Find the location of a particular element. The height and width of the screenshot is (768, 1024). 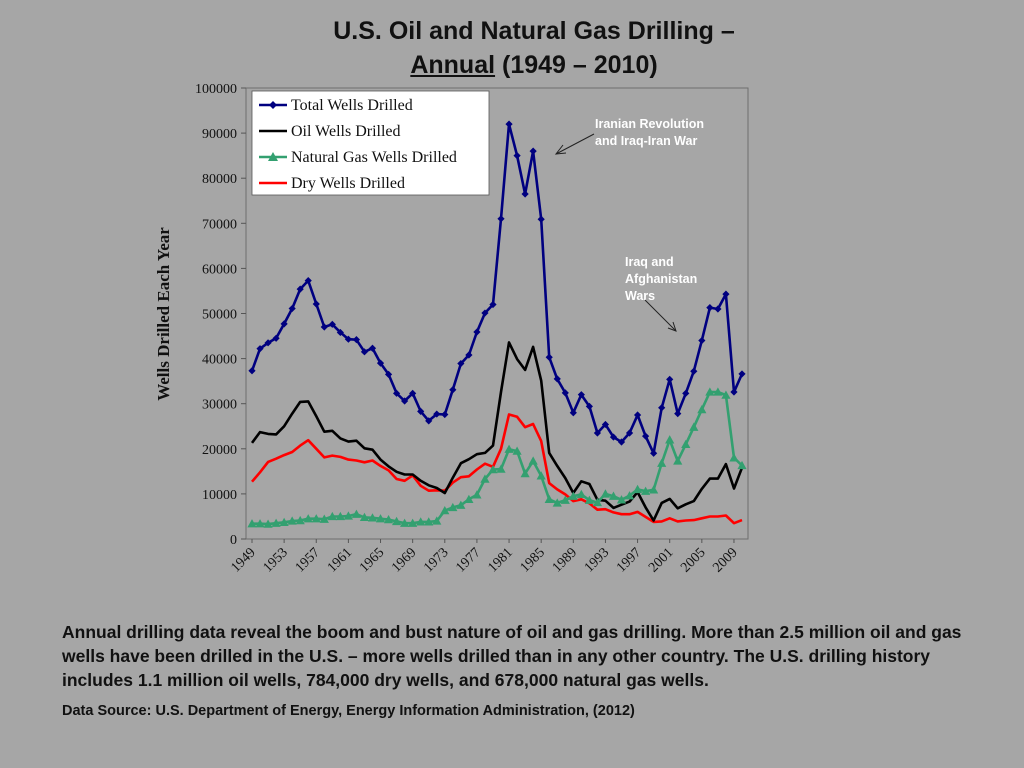

title-line-2: Annual (1949 – 2010) is located at coordinates (512, 65).